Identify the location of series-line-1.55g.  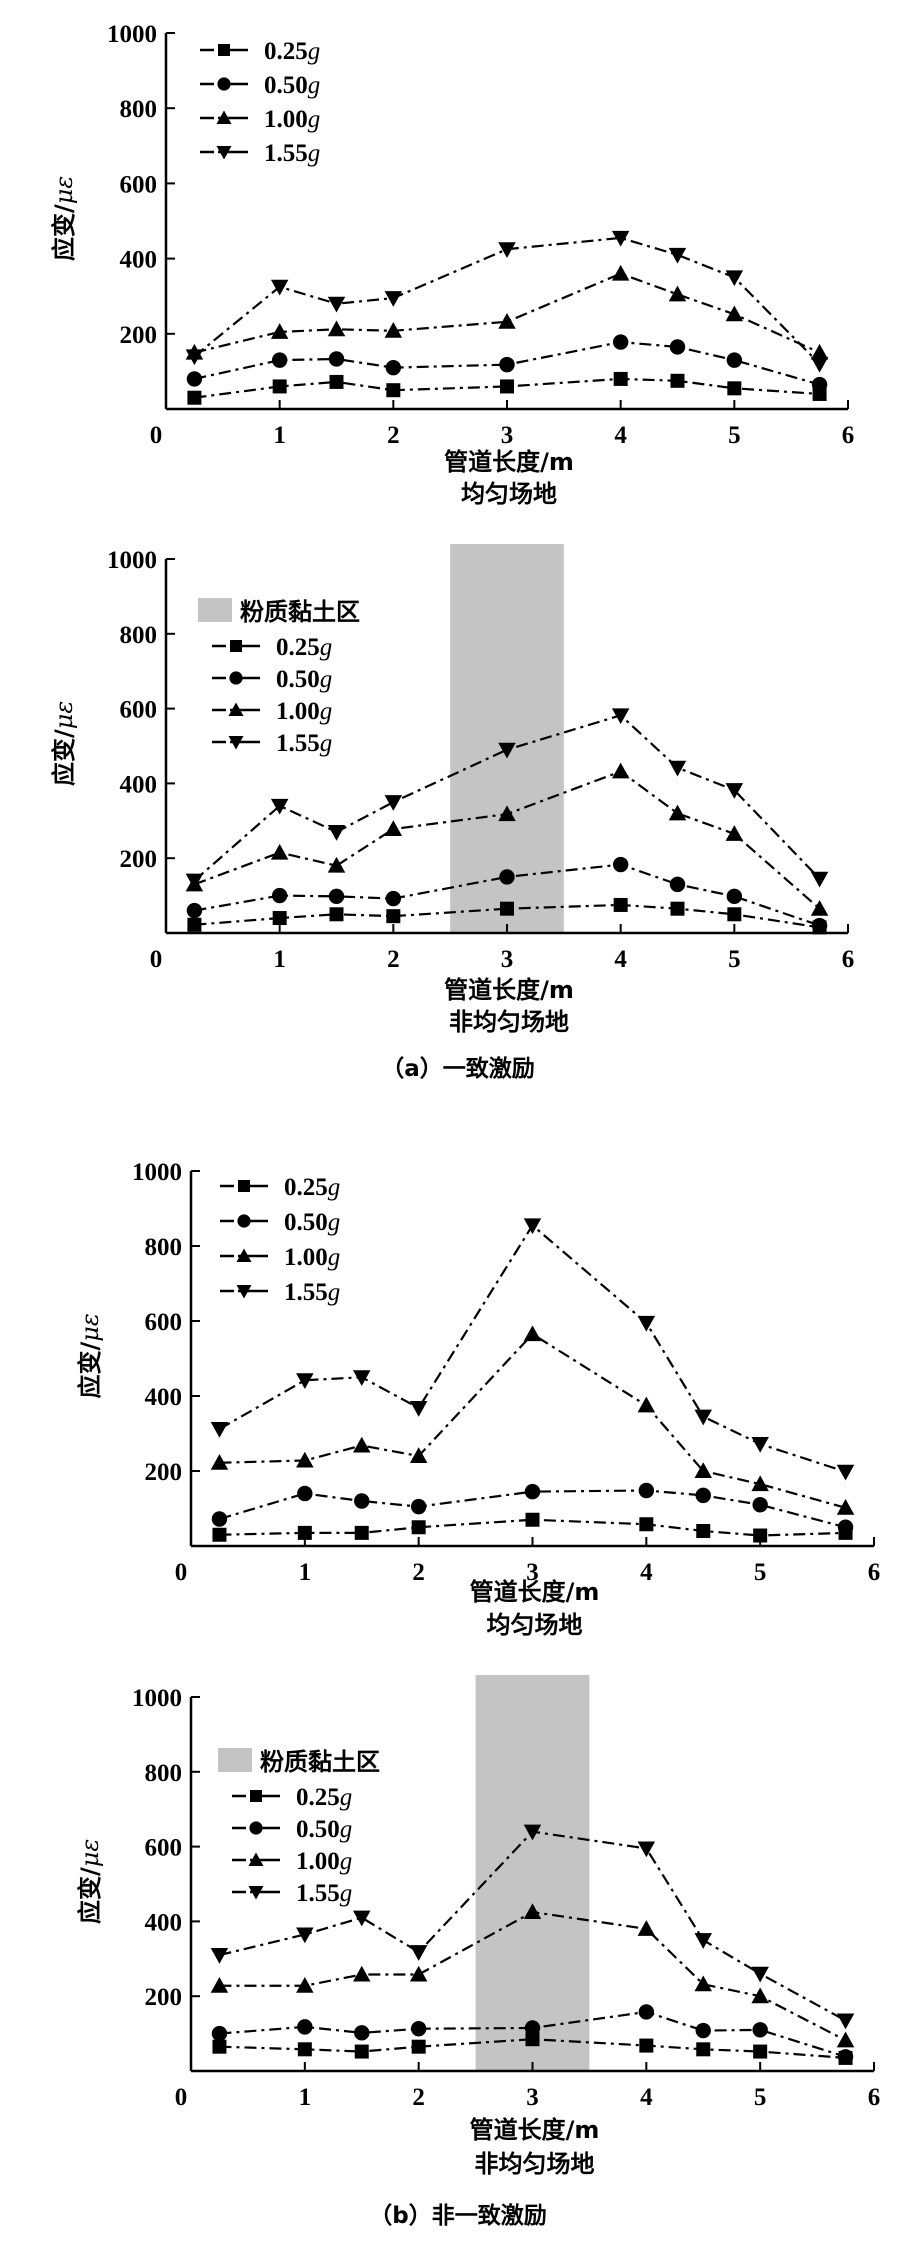
(507, 798).